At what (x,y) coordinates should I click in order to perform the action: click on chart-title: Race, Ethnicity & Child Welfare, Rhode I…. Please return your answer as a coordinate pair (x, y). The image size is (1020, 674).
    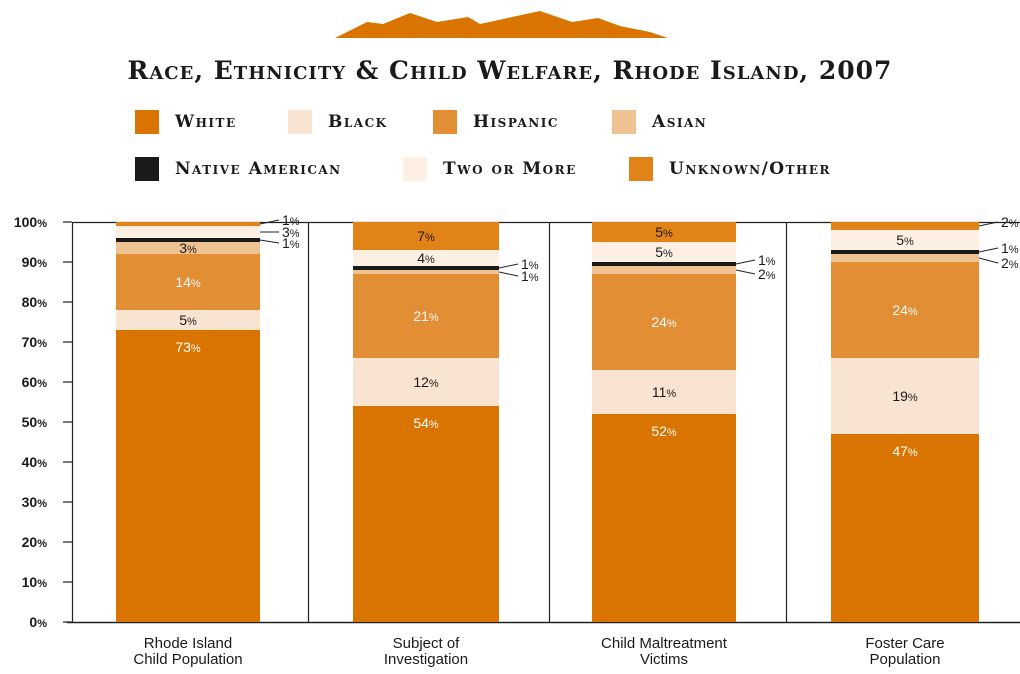
    Looking at the image, I should click on (510, 70).